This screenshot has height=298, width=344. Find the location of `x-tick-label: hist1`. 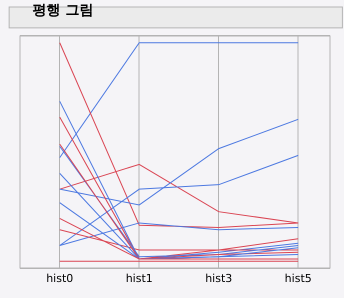

x-tick-label: hist1 is located at coordinates (139, 279).